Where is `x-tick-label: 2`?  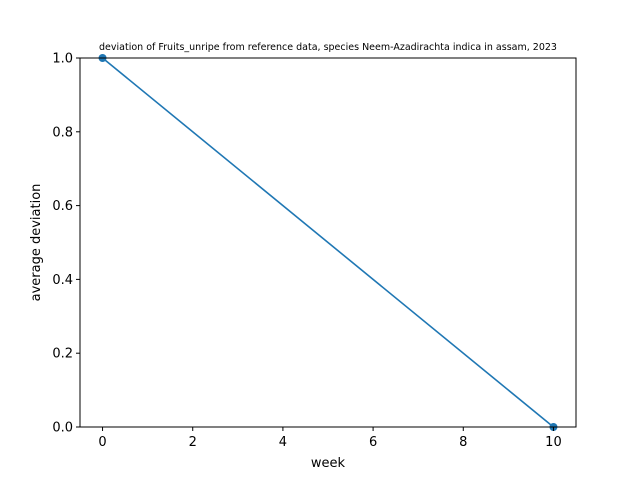 x-tick-label: 2 is located at coordinates (193, 442).